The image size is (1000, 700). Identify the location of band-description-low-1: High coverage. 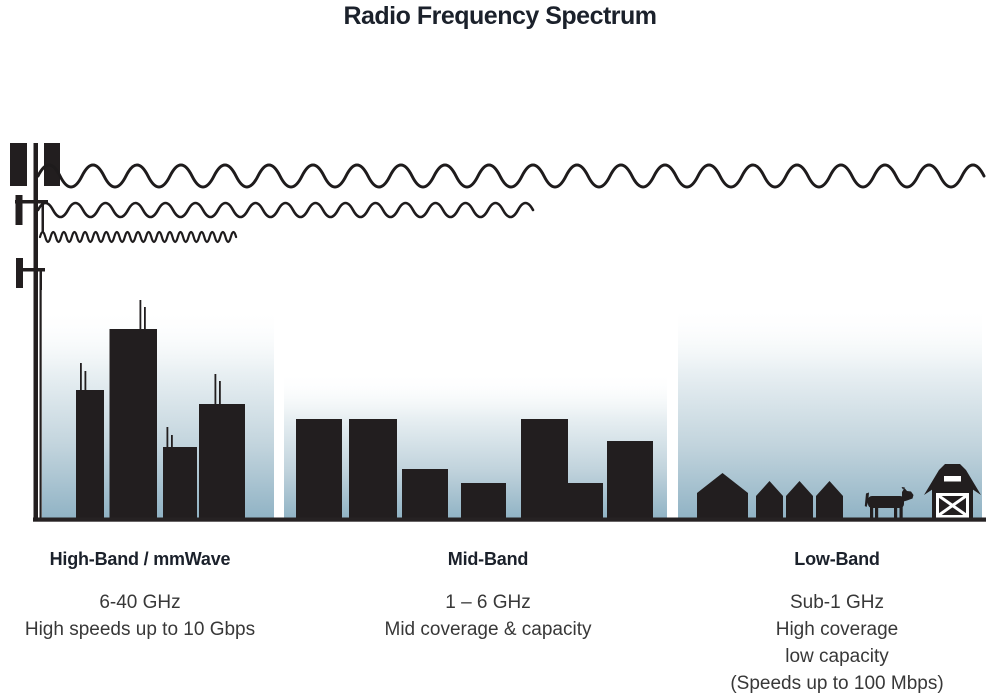
(837, 629).